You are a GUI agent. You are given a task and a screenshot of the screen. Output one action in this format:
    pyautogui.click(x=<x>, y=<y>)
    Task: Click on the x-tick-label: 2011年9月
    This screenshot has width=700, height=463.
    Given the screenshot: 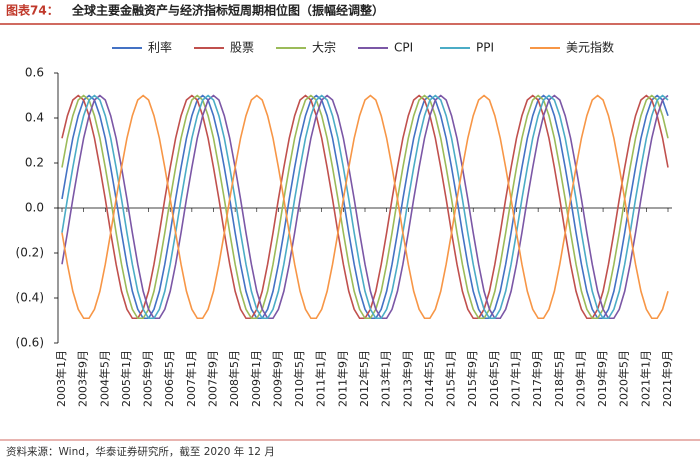 What is the action you would take?
    pyautogui.click(x=342, y=378)
    